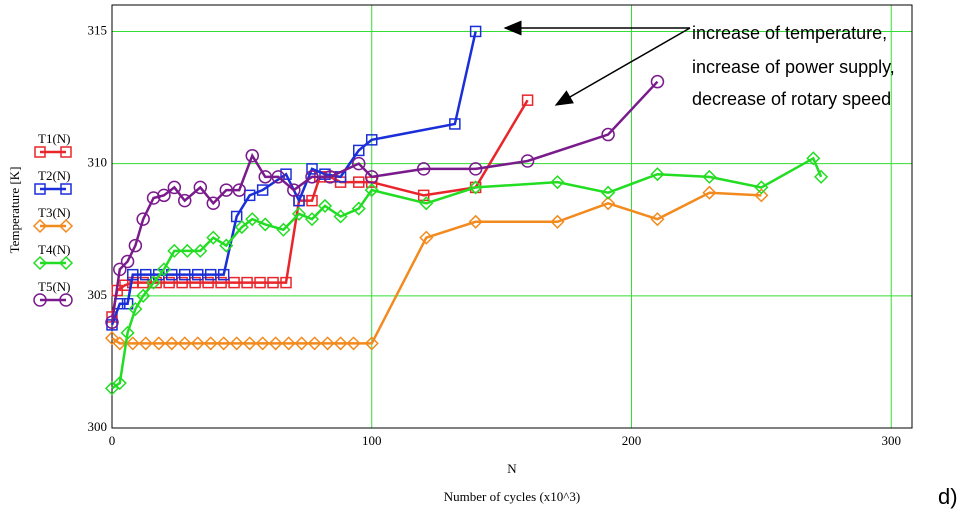 Image resolution: width=968 pixels, height=517 pixels. Describe the element at coordinates (622, 66) in the screenshot. I see `arrow` at that location.